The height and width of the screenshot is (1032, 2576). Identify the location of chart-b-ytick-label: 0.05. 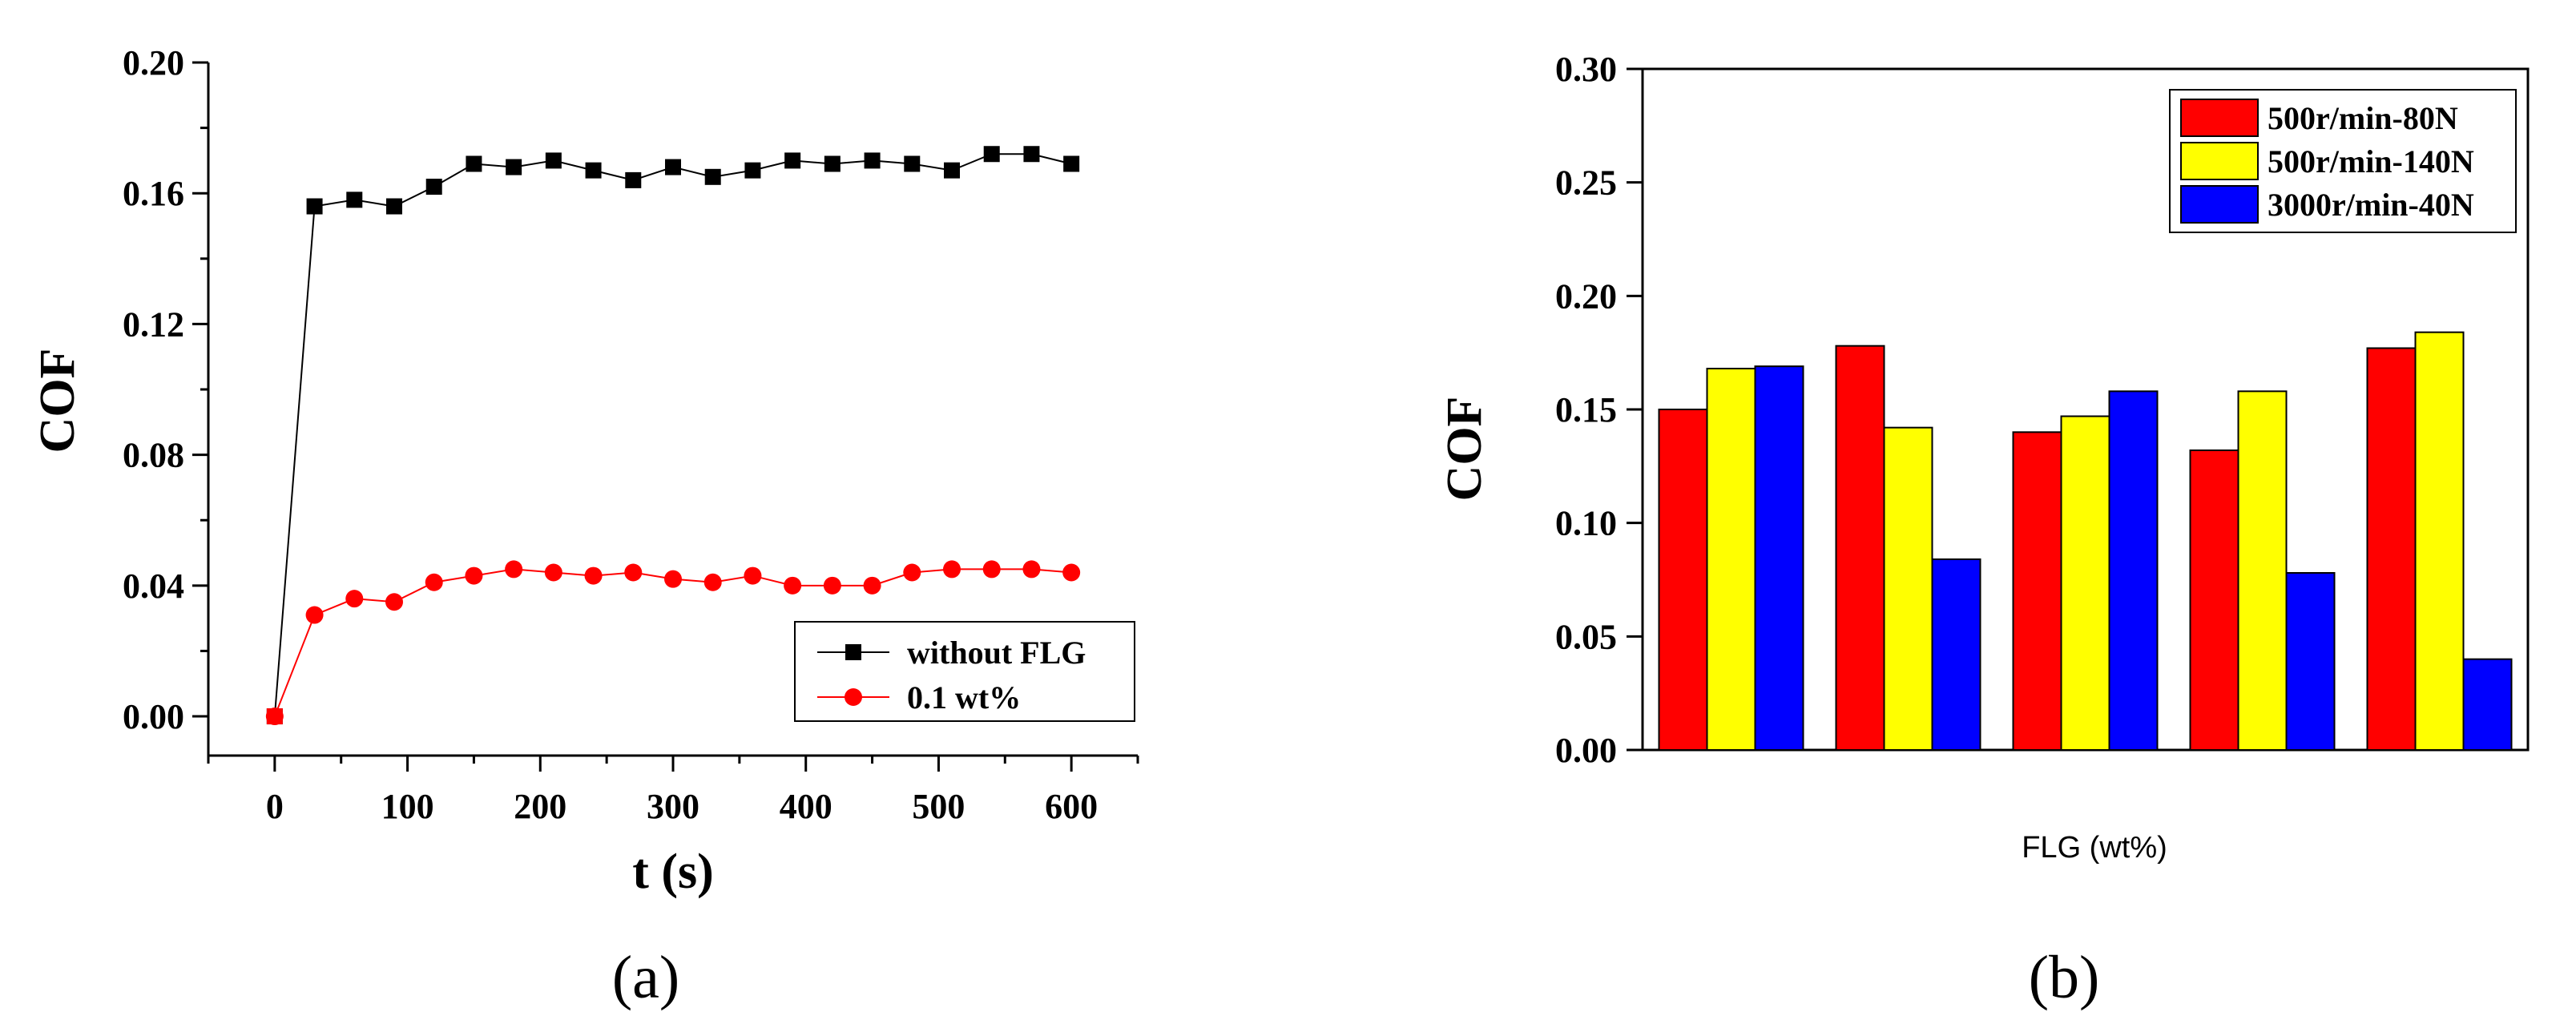
(1586, 636).